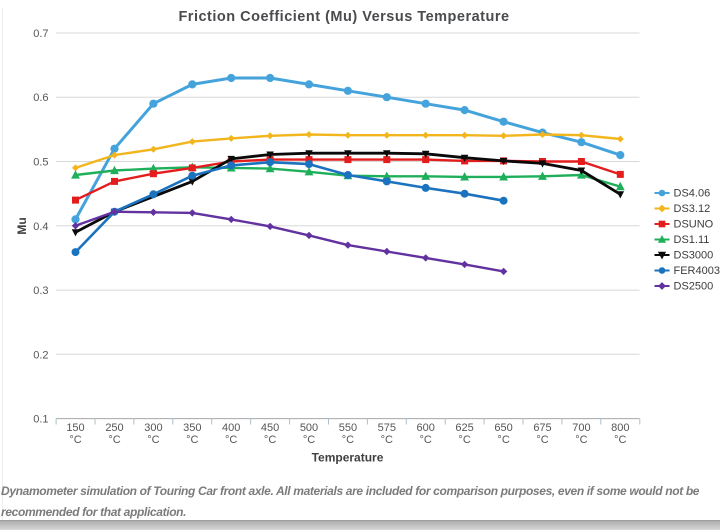 The image size is (720, 530). I want to click on svg-text: 600, so click(426, 428).